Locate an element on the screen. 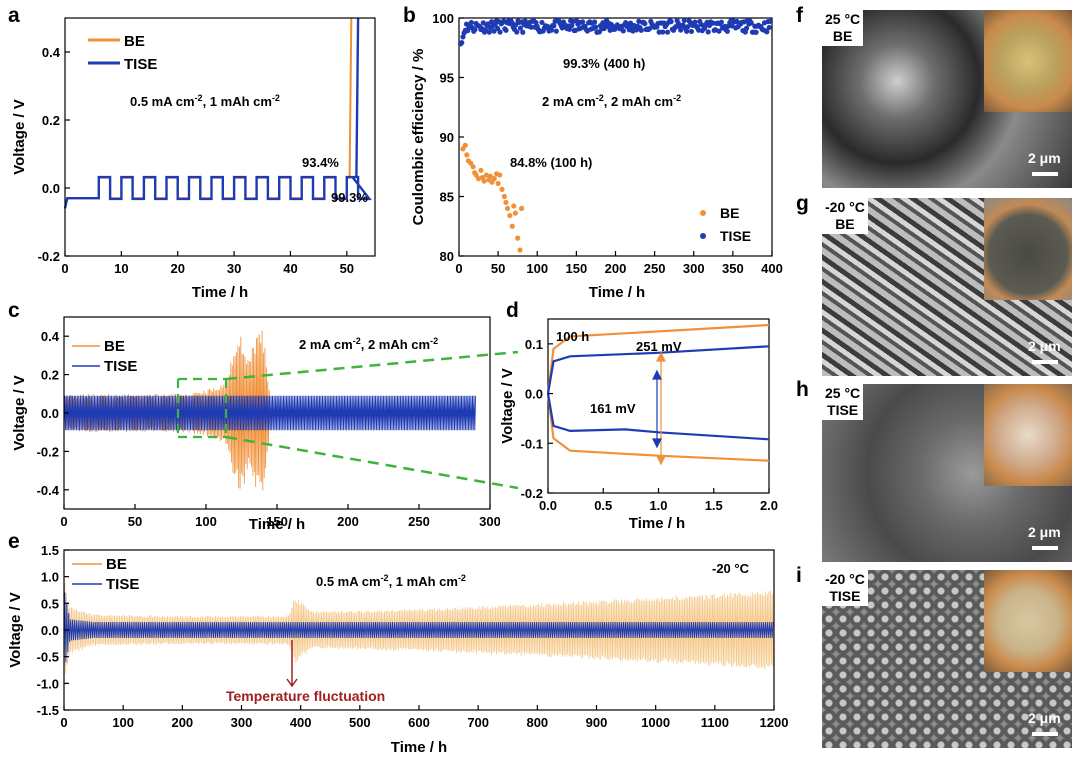 This screenshot has width=1080, height=758. c-xtick-label: 50 is located at coordinates (135, 521).